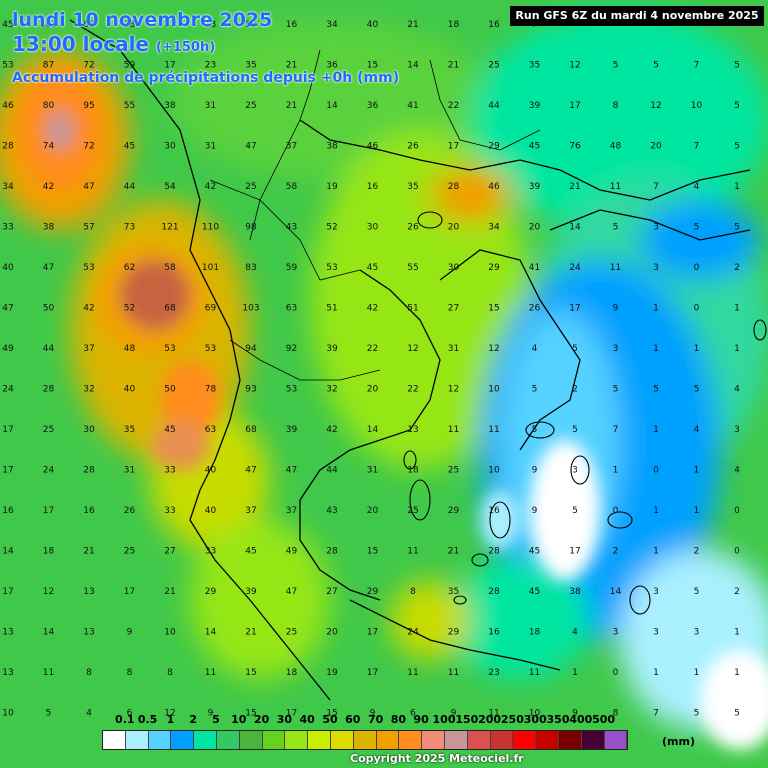  I want to click on grid-value: 101, so click(210, 268).